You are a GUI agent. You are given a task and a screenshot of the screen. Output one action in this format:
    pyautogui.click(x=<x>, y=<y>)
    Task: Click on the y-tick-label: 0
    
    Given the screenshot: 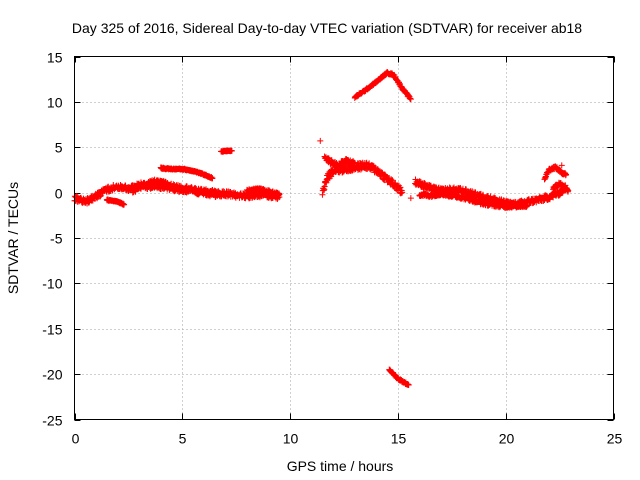 What is the action you would take?
    pyautogui.click(x=59, y=194)
    